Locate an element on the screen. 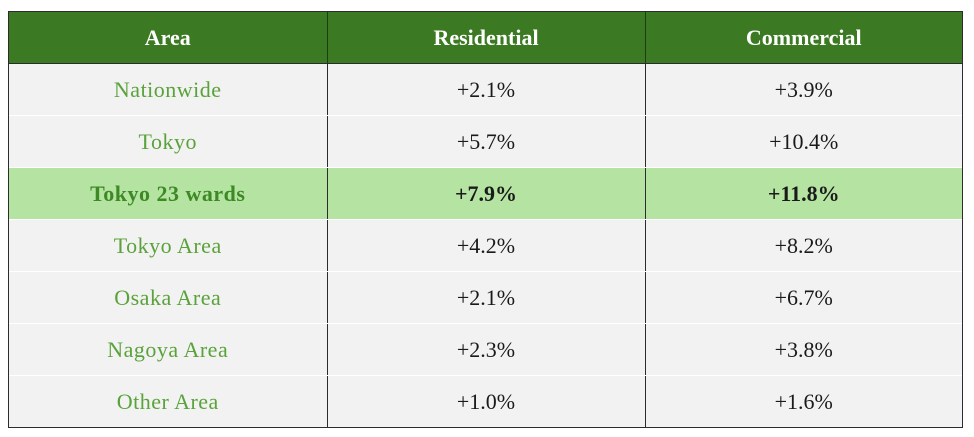 Image resolution: width=974 pixels, height=437 pixels. table-row-highlighted: Tokyo 23 wards +7.9% +11.8% is located at coordinates (485, 193).